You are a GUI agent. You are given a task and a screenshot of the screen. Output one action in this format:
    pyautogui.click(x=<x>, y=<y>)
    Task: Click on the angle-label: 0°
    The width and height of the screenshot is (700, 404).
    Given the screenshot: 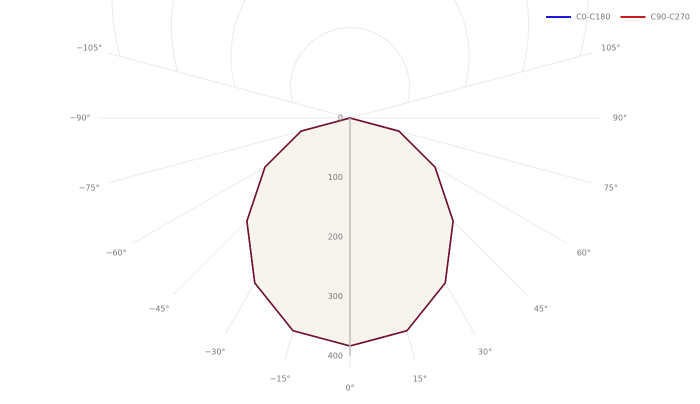 What is the action you would take?
    pyautogui.click(x=349, y=388)
    